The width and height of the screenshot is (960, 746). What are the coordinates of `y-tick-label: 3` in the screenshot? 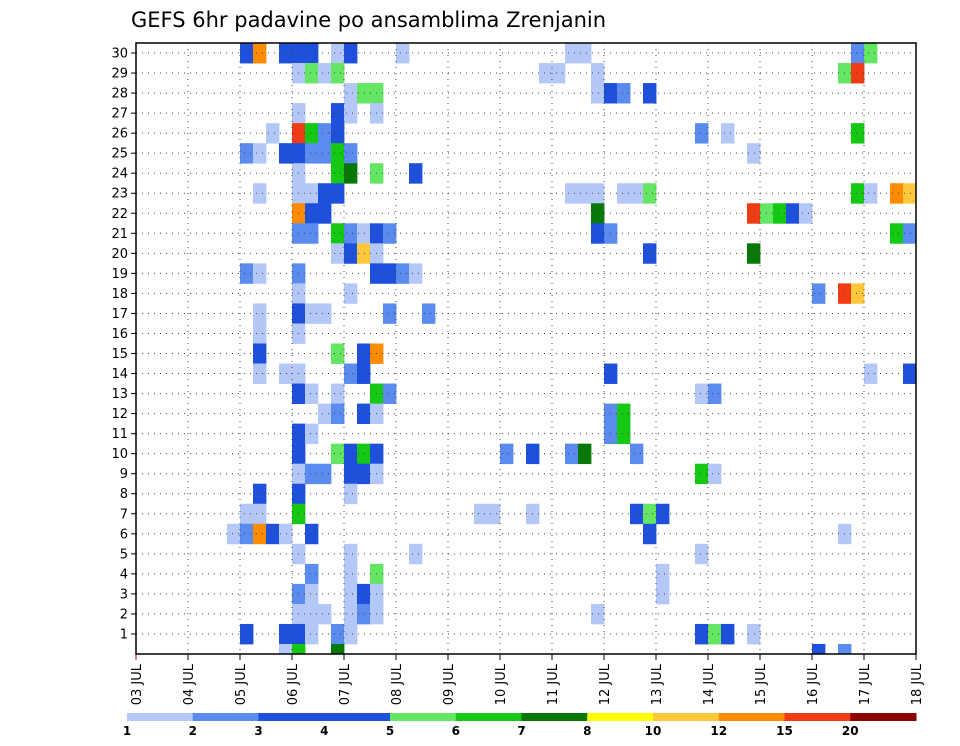 It's located at (124, 594).